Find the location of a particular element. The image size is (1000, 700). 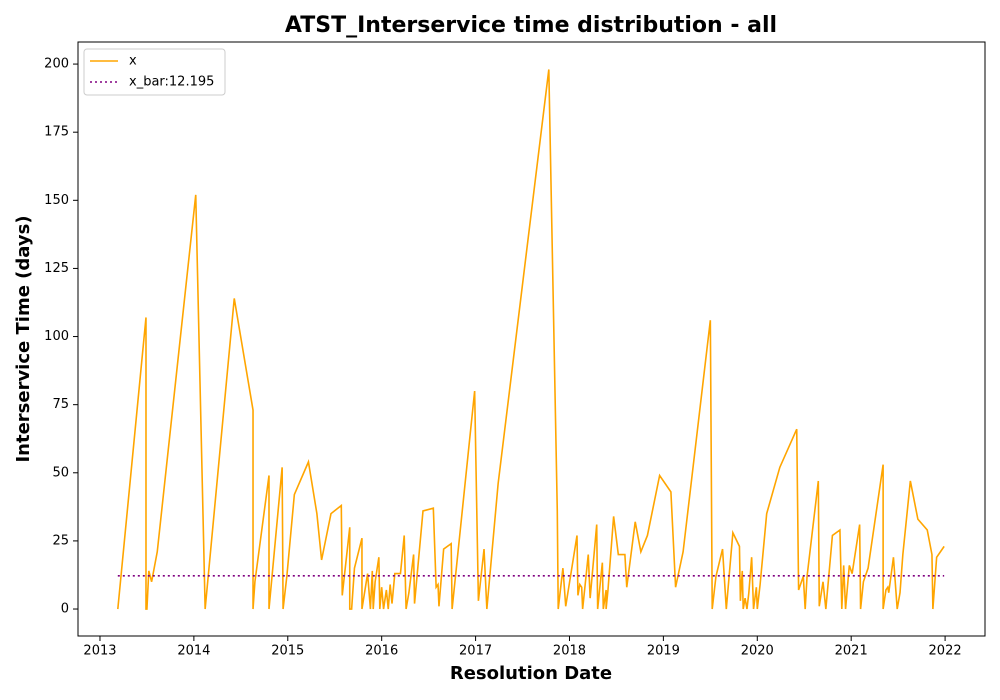

x-tick-label: 2015 is located at coordinates (287, 651).